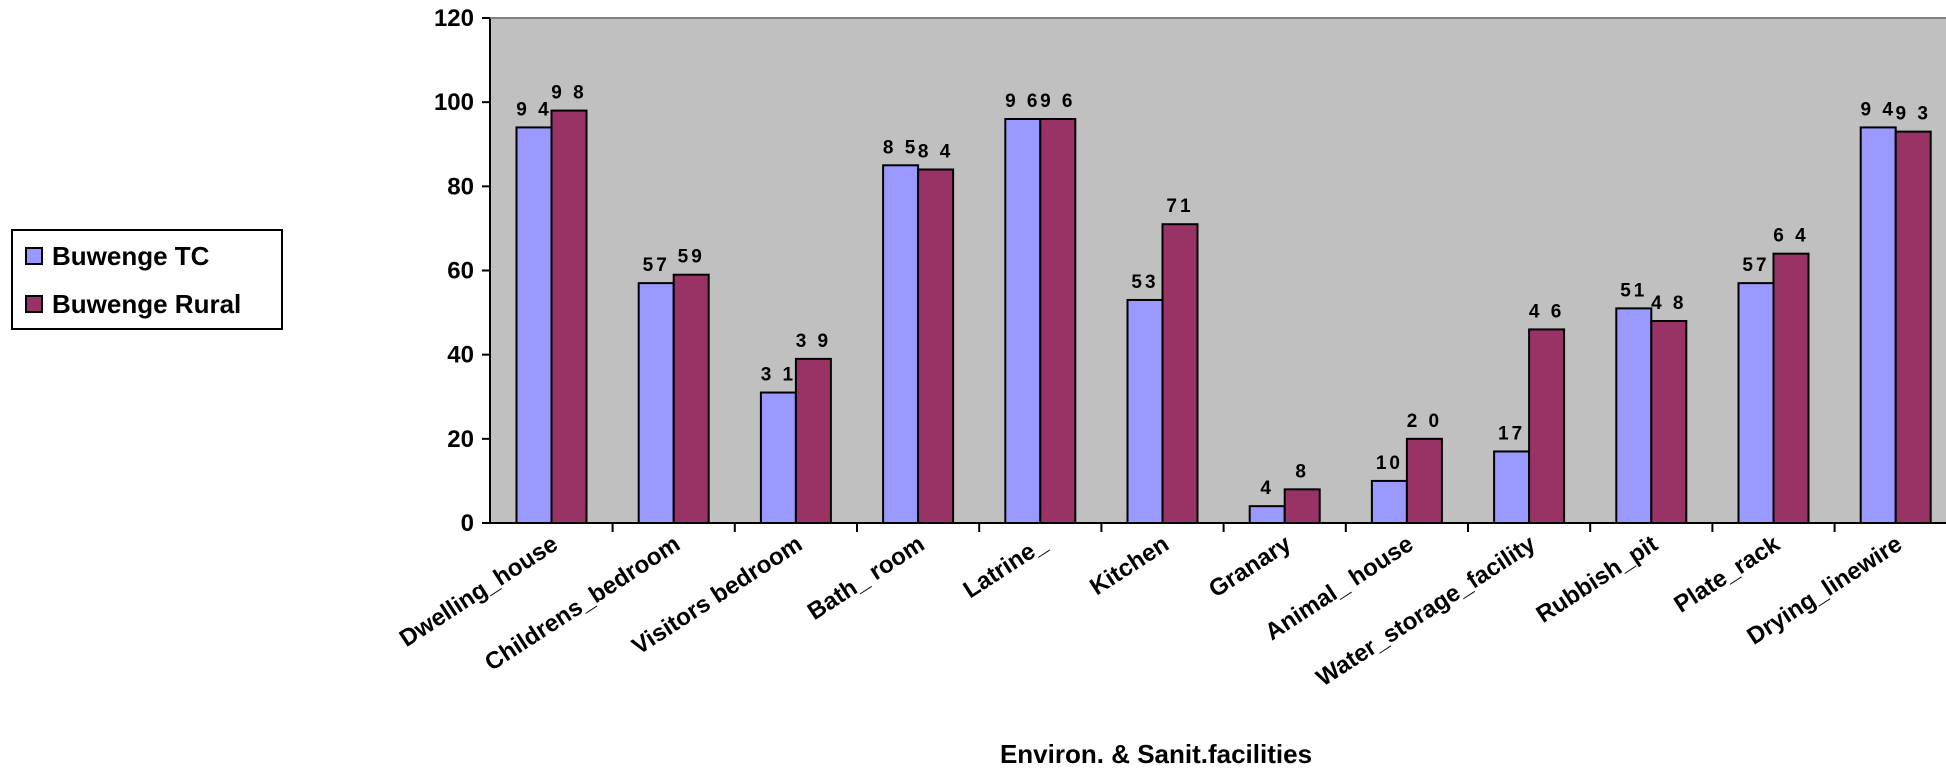 The image size is (1946, 769). I want to click on x-category-label: Granary, so click(1250, 566).